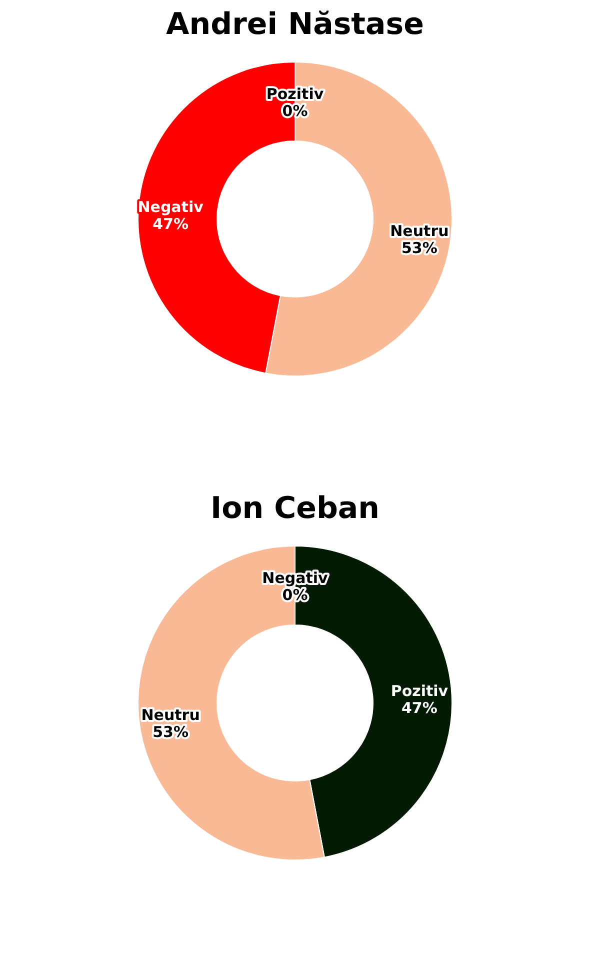 The image size is (610, 966). I want to click on slice-label: Pozitiv, so click(419, 691).